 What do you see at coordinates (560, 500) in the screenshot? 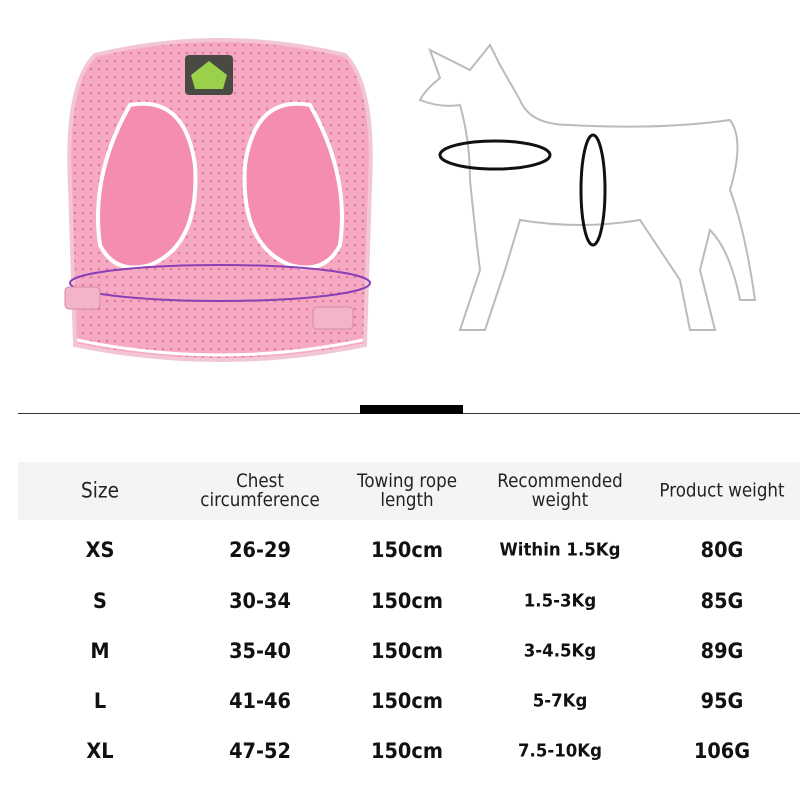
I see `header-line: weight` at bounding box center [560, 500].